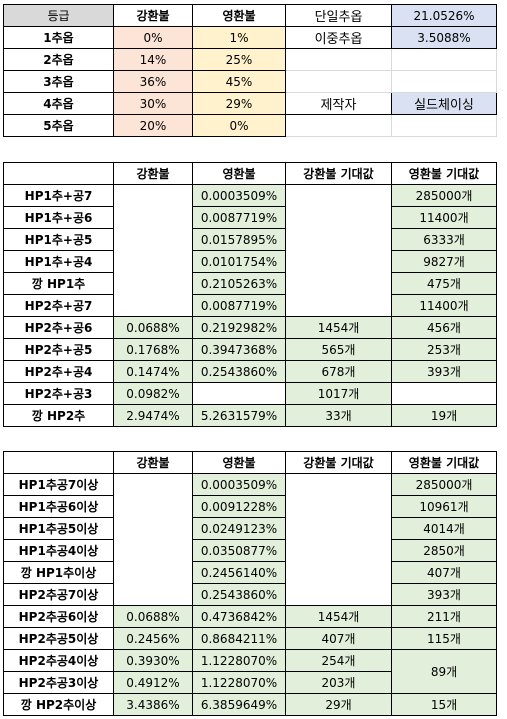  Describe the element at coordinates (239, 327) in the screenshot. I see `yeong-rate: 0.2192982%` at that location.